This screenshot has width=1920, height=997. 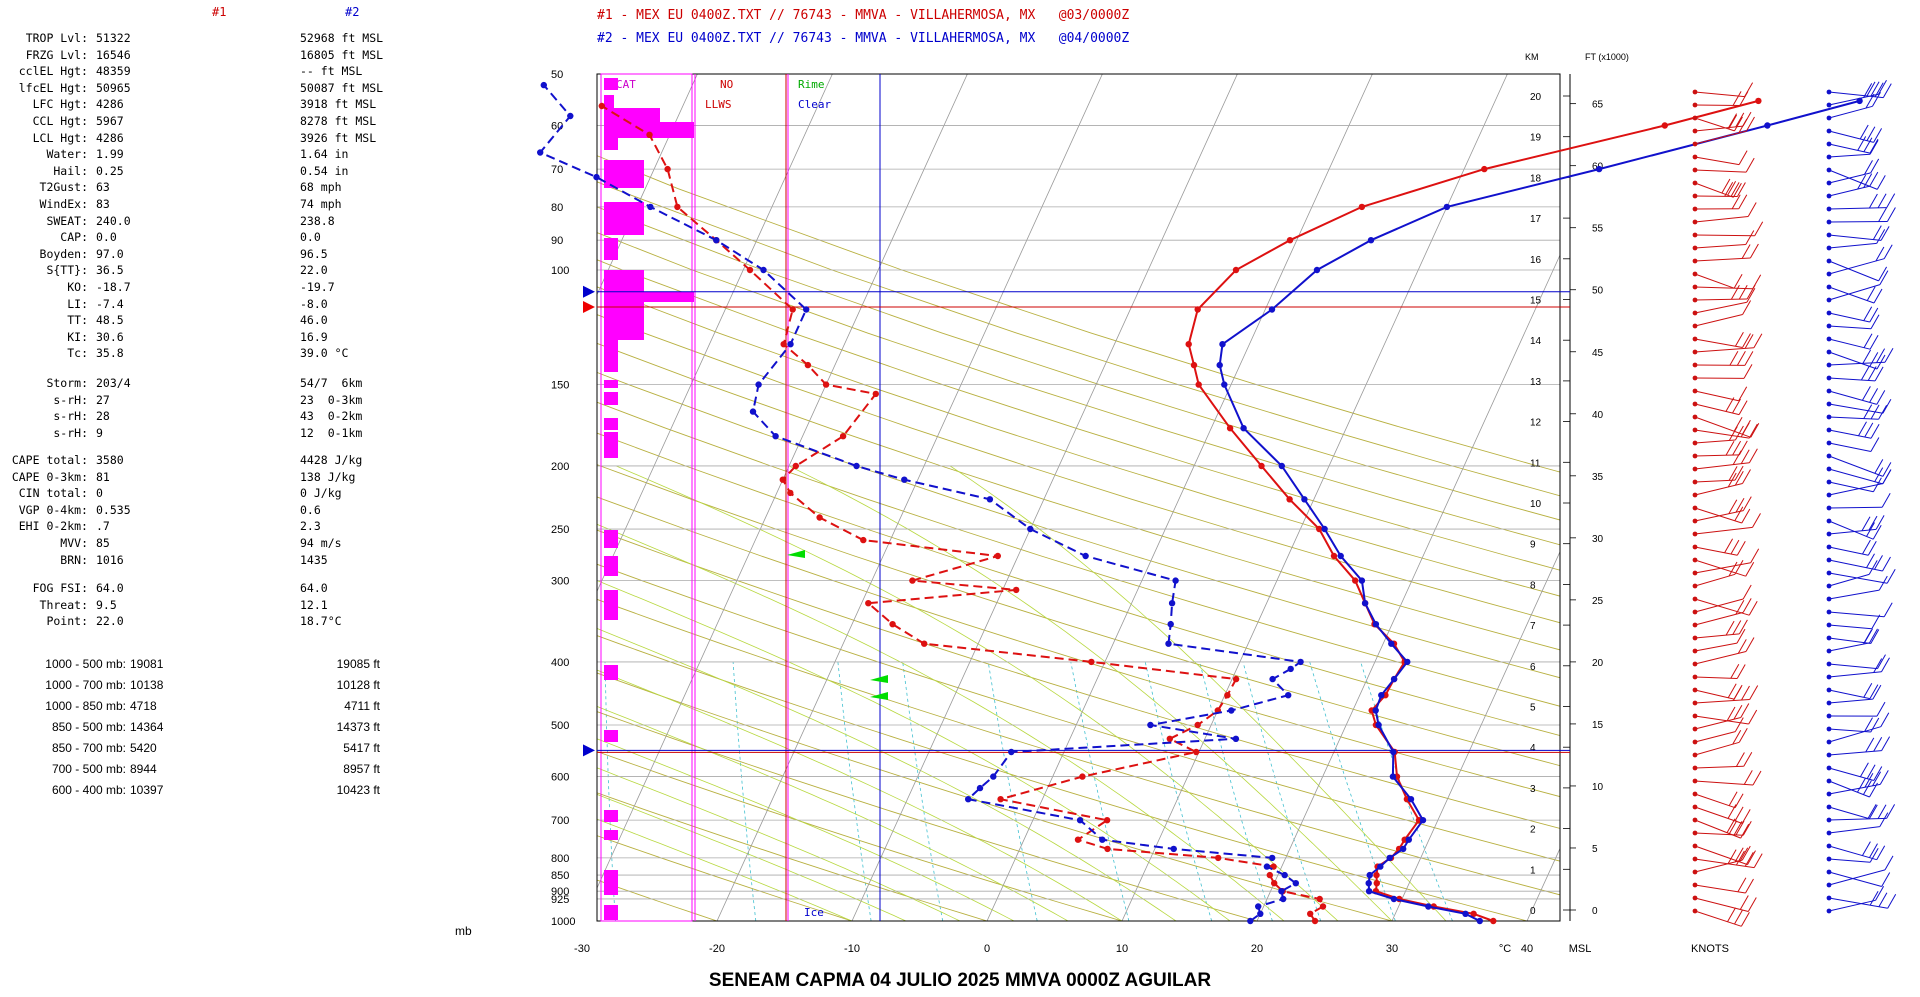 I want to click on stat-label: TT:, so click(x=77, y=320).